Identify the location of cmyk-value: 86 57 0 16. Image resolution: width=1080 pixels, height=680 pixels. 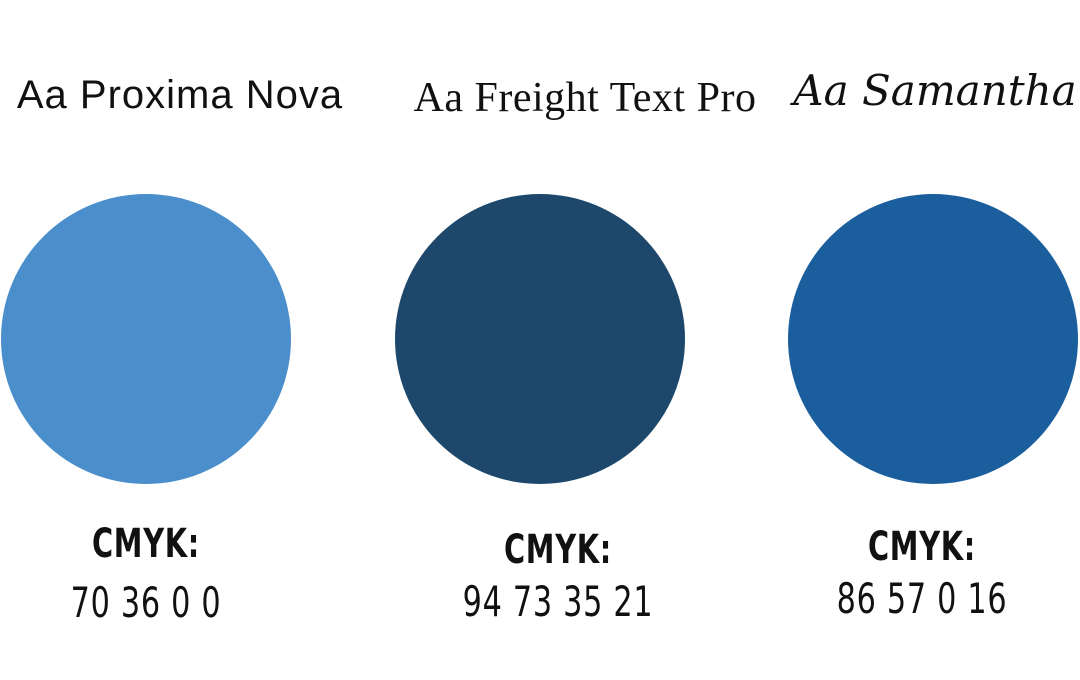
(922, 598).